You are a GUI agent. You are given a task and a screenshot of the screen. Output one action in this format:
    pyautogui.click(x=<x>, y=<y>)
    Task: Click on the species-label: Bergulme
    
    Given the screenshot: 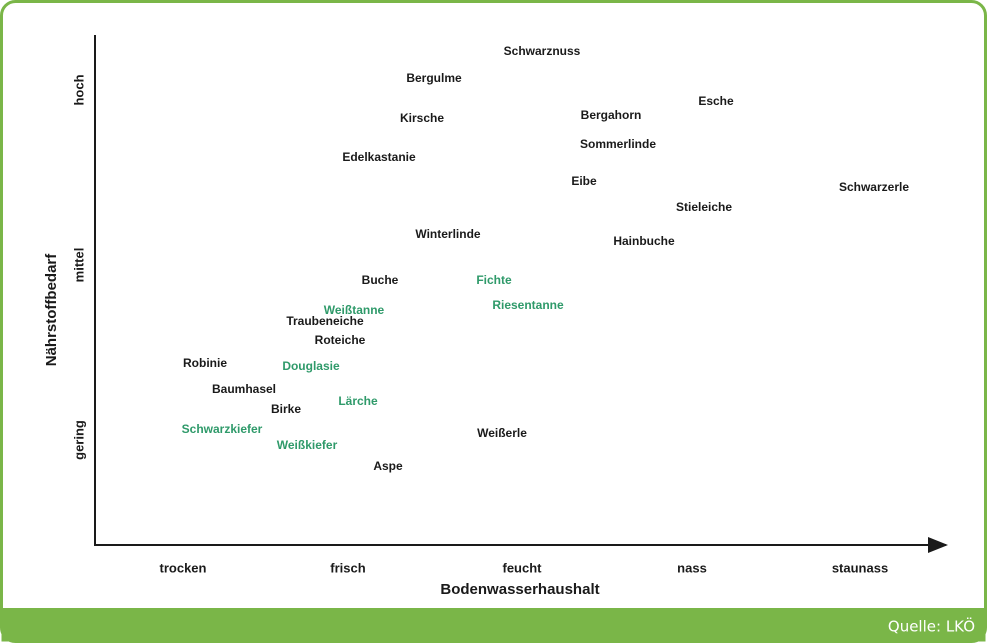 What is the action you would take?
    pyautogui.click(x=434, y=78)
    